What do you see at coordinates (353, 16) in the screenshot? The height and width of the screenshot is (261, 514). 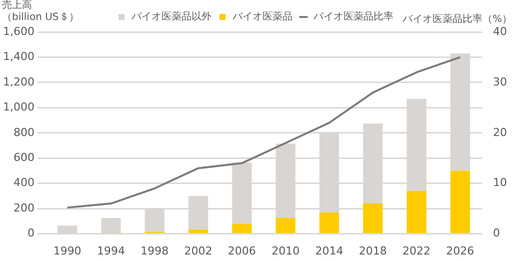 I see `legend-label: バイオ医薬品比率` at bounding box center [353, 16].